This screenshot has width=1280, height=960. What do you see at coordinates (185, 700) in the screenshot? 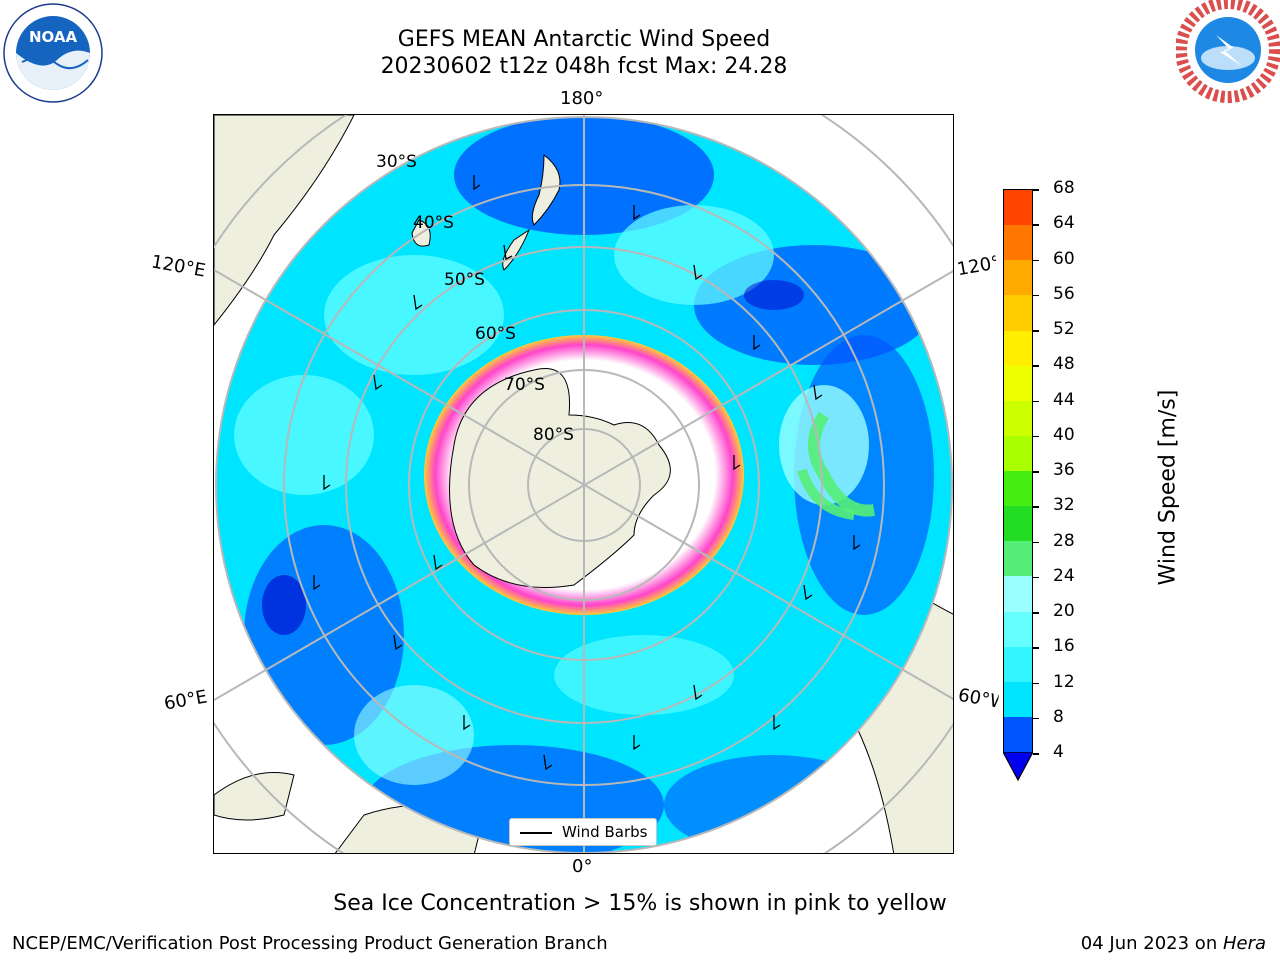
I see `meridian-label-60e: 60°E` at bounding box center [185, 700].